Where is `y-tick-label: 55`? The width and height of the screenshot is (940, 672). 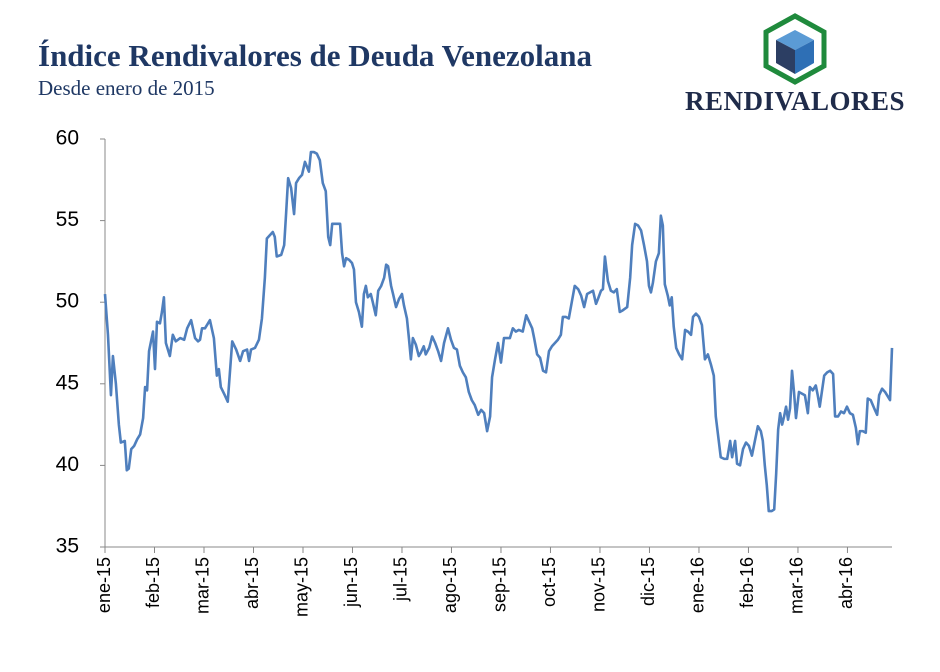
y-tick-label: 55 is located at coordinates (67, 219).